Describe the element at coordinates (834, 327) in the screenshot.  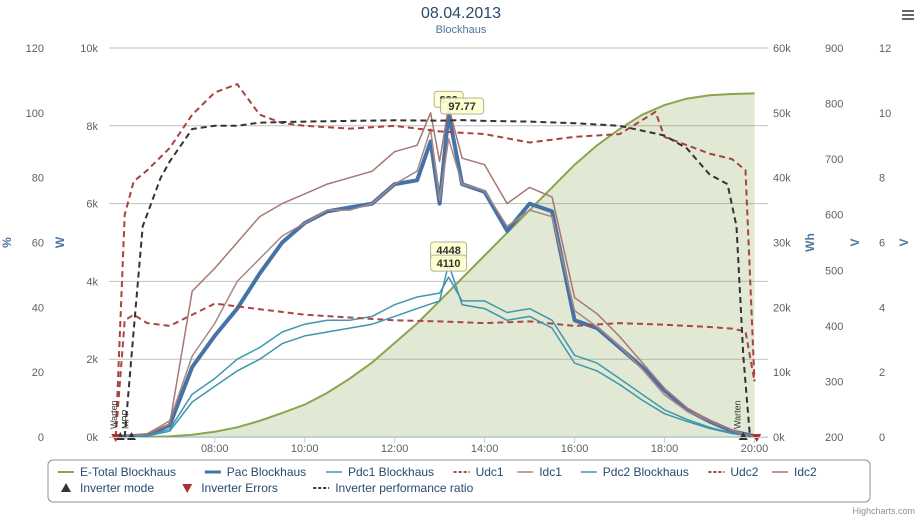
I see `volts-tick-label: 400` at that location.